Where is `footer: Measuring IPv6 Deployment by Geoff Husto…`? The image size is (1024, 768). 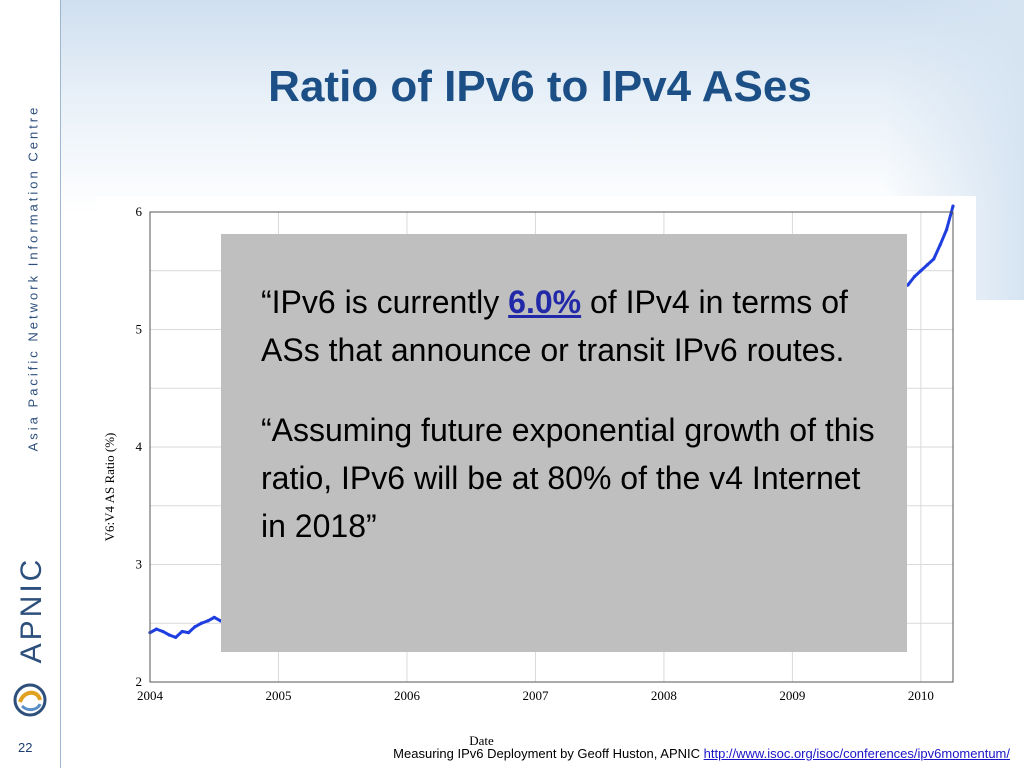 footer: Measuring IPv6 Deployment by Geoff Husto… is located at coordinates (701, 753).